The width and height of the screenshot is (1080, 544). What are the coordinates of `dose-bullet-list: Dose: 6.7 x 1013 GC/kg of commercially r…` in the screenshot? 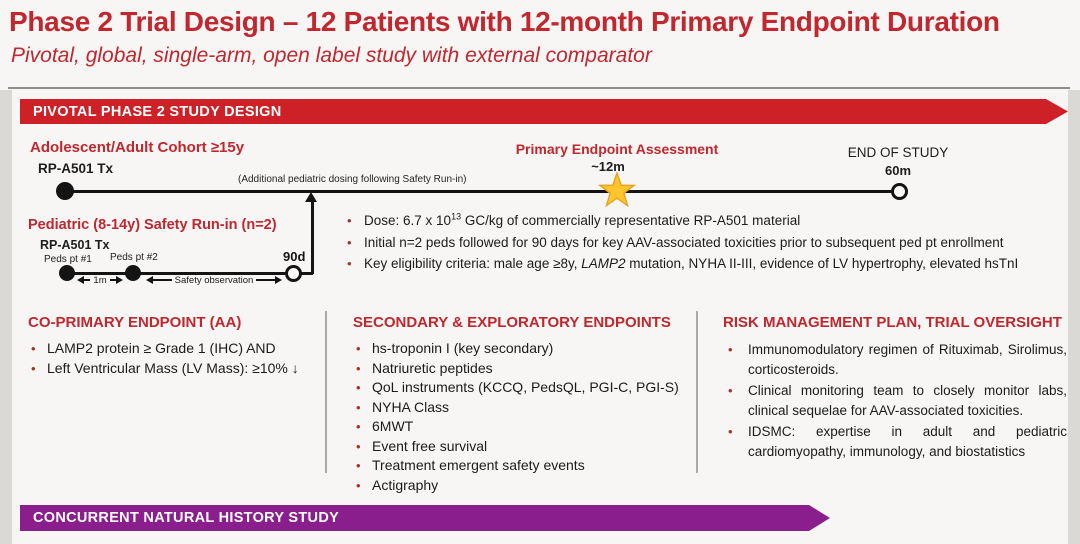 It's located at (709, 244).